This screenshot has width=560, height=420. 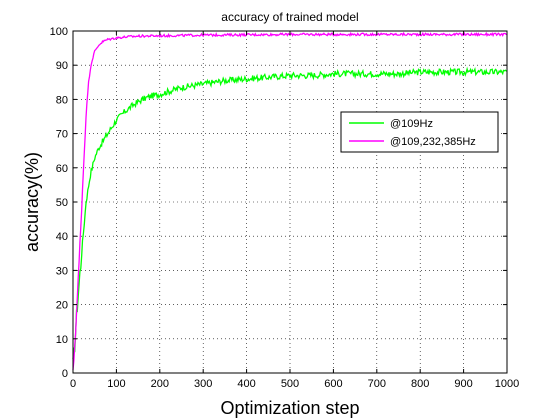 I want to click on y-tick-label: 100, so click(x=59, y=32).